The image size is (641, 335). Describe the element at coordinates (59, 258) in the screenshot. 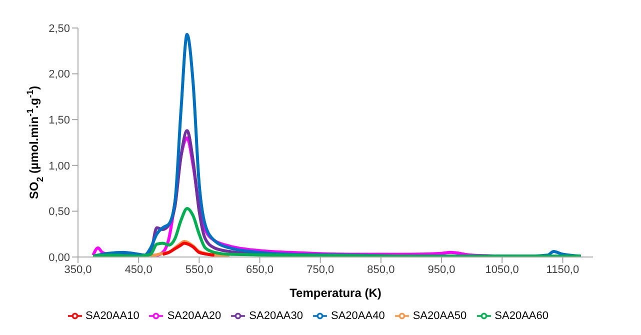

I see `y-tick-label: 0,00` at that location.